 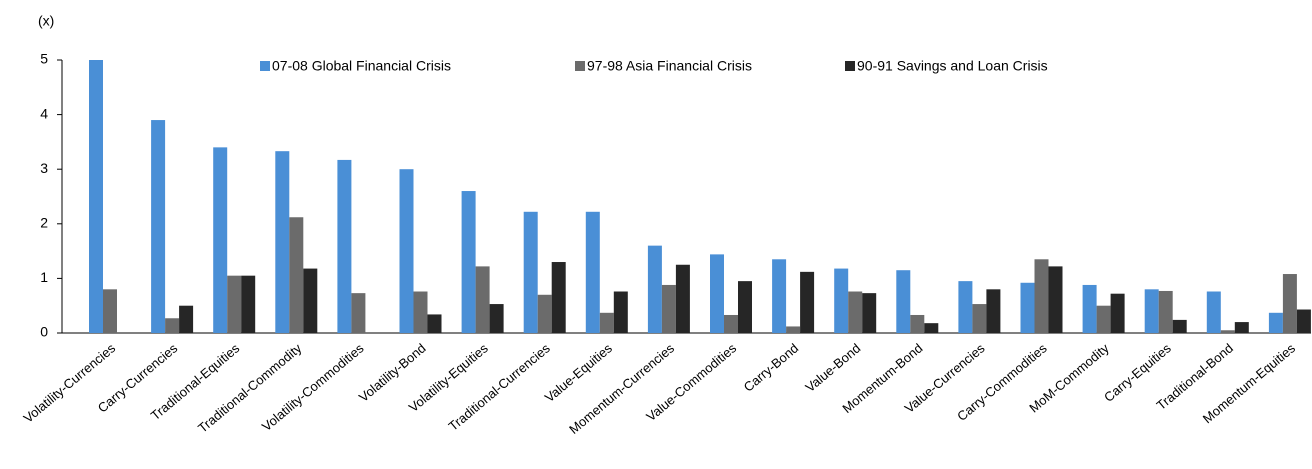 I want to click on x-tick-label: Volatility-Commodities, so click(x=313, y=387).